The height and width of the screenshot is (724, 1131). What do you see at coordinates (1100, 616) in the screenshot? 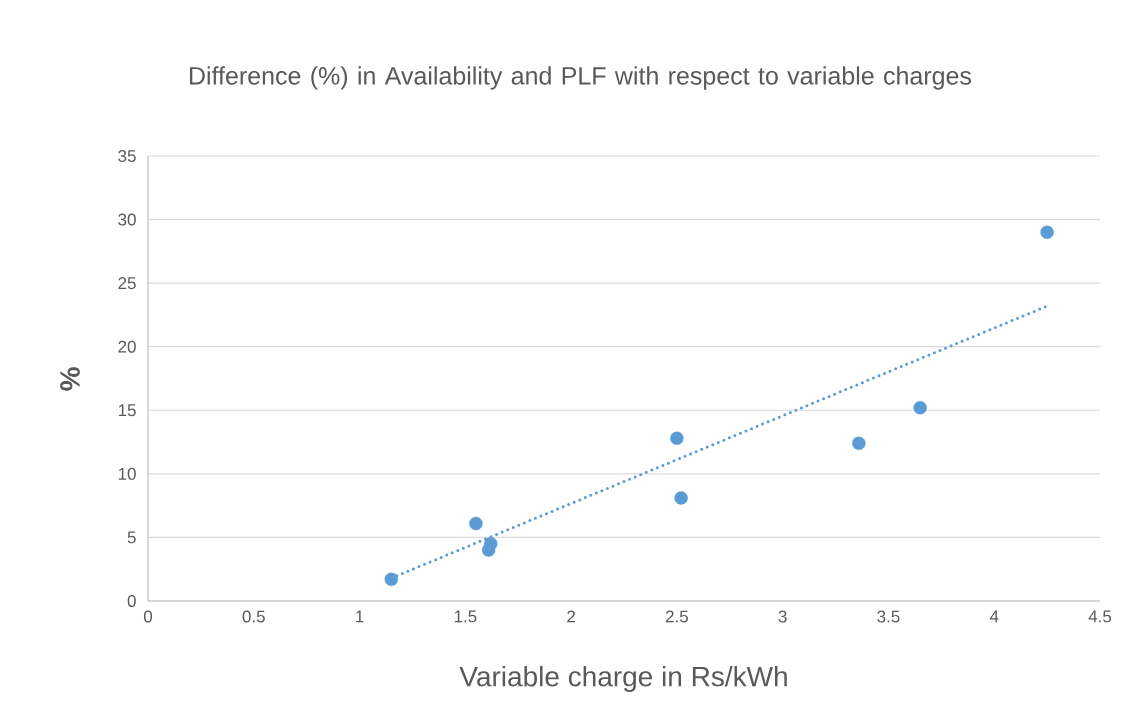
I see `x-tick-label: 4.5` at bounding box center [1100, 616].